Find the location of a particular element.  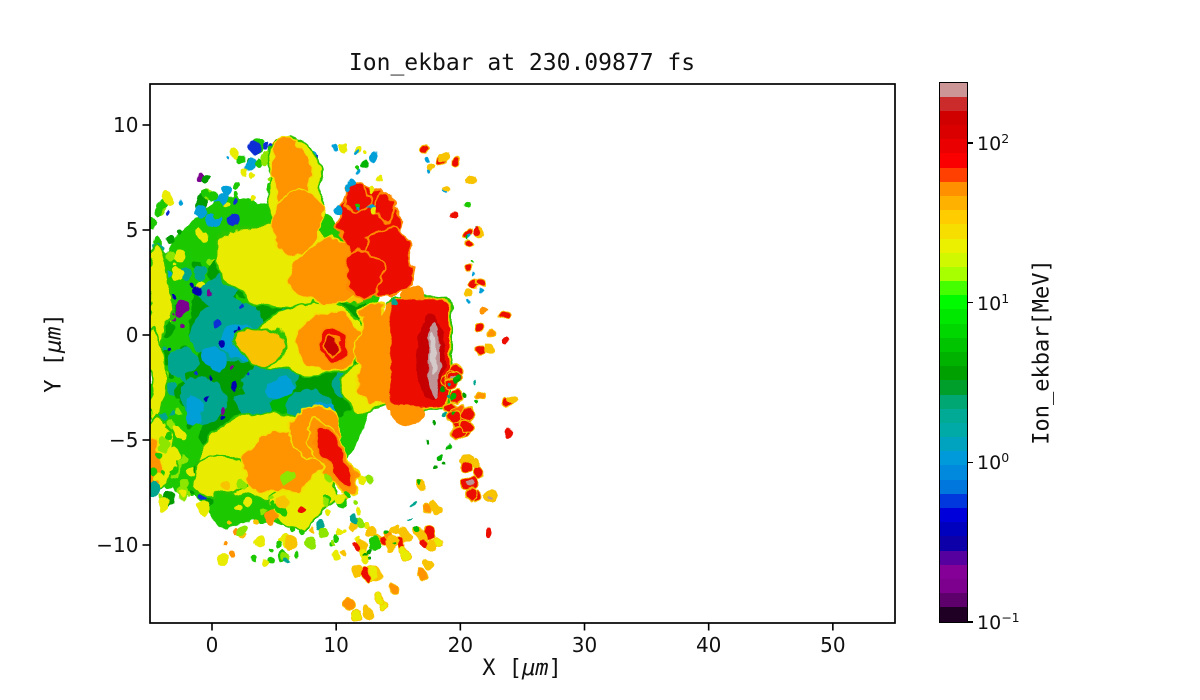

layer-red-lobes is located at coordinates (363, 336).